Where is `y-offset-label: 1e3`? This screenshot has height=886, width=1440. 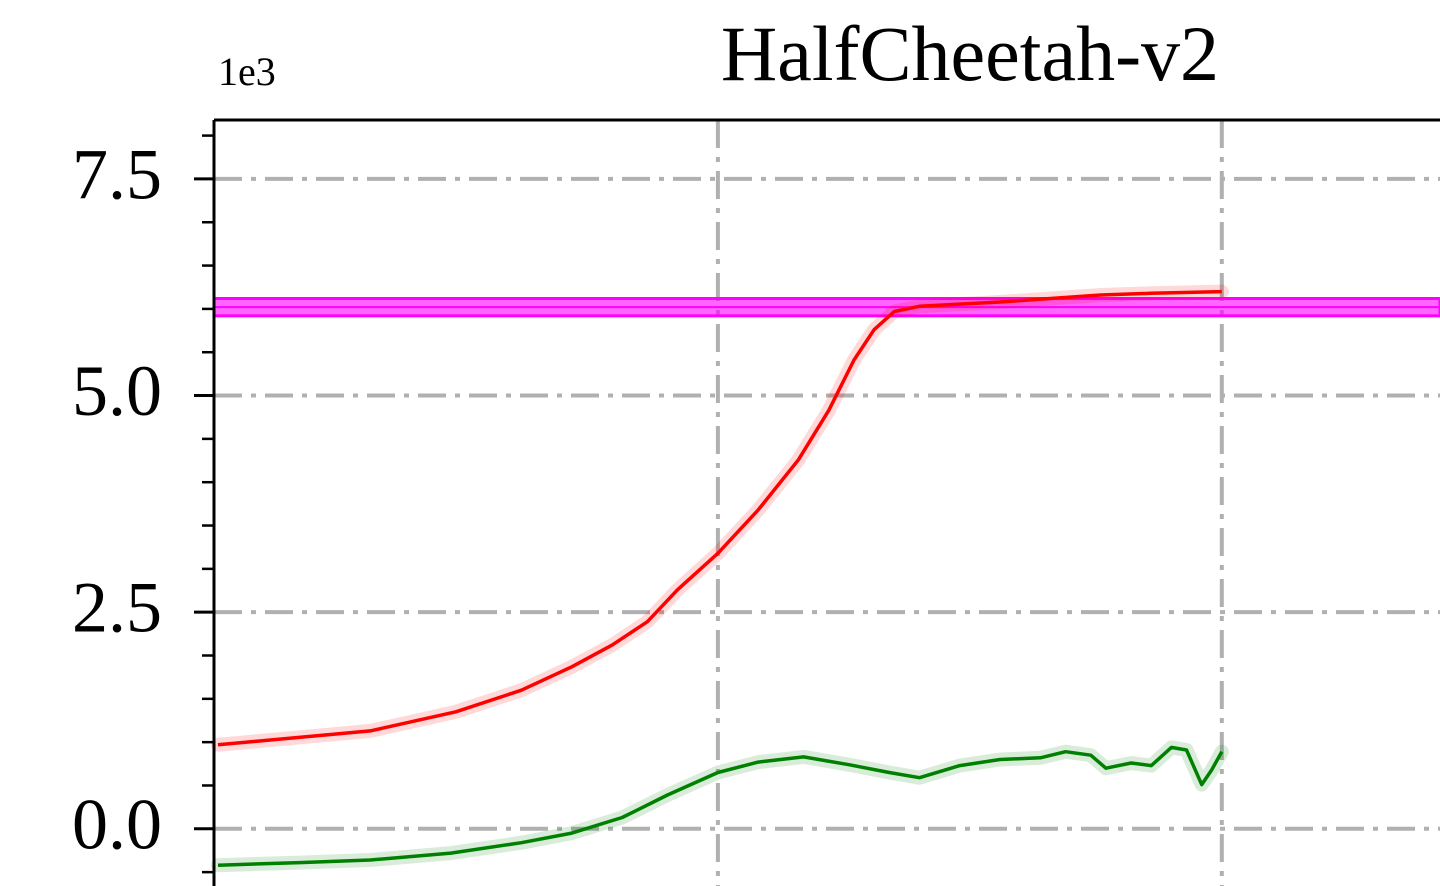 y-offset-label: 1e3 is located at coordinates (247, 71).